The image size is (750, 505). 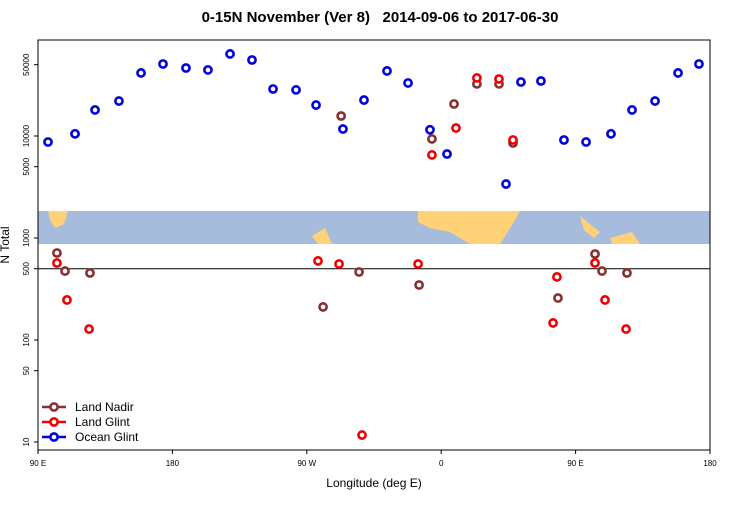 I want to click on legend-label: Ocean Glint, so click(x=107, y=437).